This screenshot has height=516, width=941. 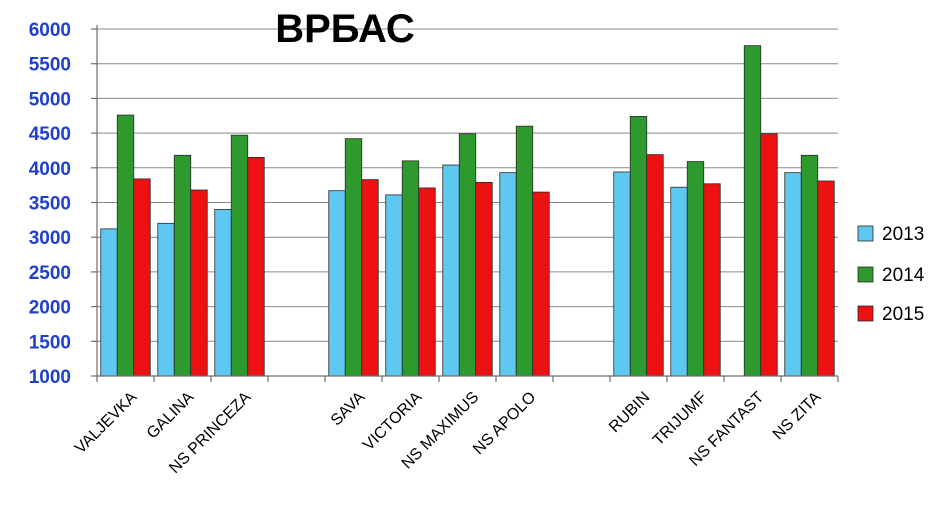 I want to click on bar-2013-ns-maximus, so click(x=451, y=270).